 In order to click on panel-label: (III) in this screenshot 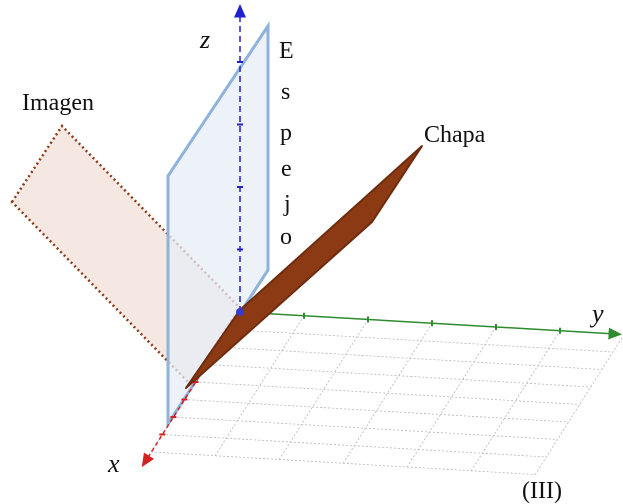, I will do `click(542, 491)`.